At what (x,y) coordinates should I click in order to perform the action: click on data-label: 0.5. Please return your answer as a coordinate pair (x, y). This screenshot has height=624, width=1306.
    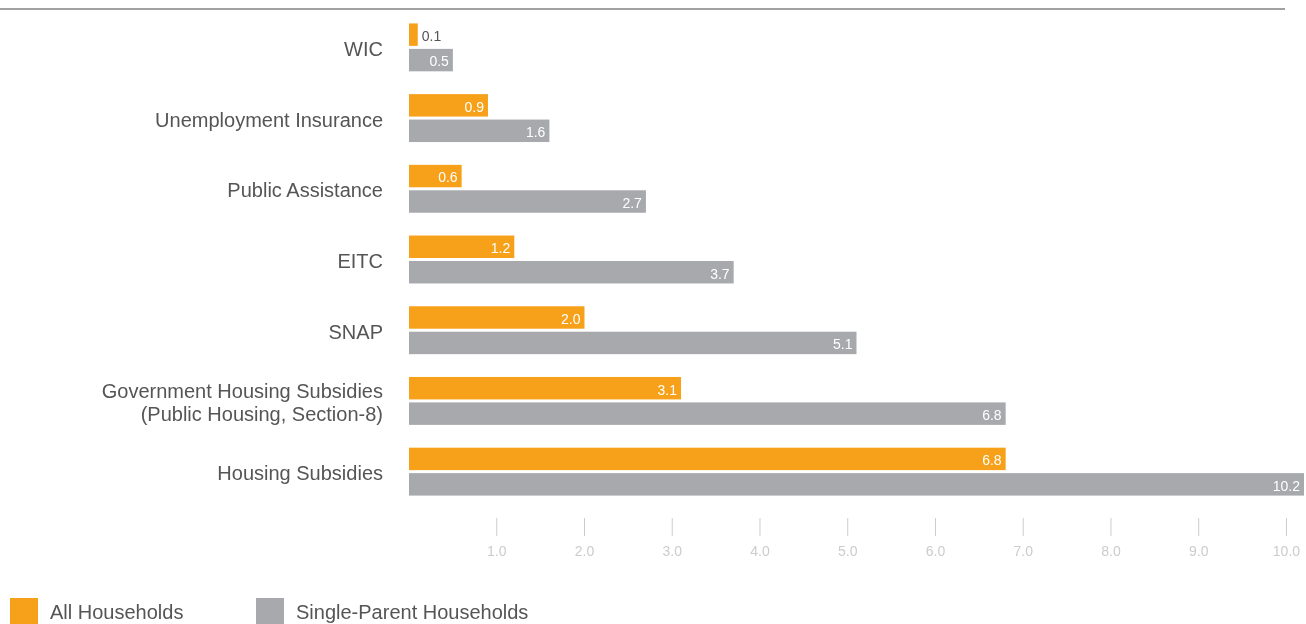
    Looking at the image, I should click on (439, 61).